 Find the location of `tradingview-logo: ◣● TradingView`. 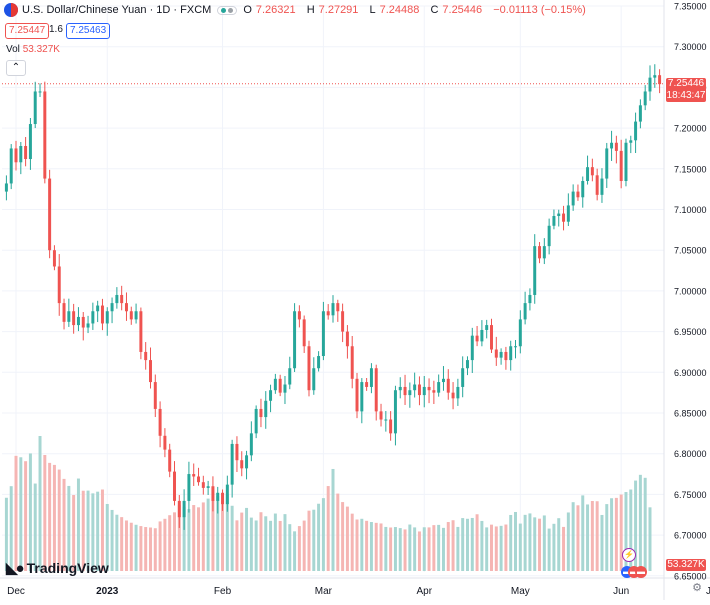

tradingview-logo: ◣● TradingView is located at coordinates (57, 568).